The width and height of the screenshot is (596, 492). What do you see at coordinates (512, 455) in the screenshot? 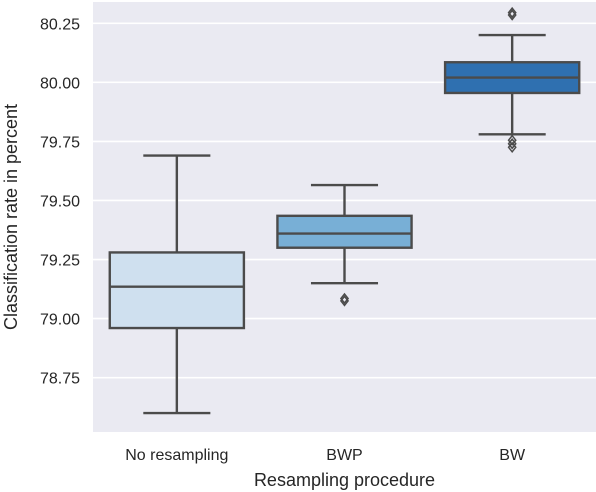
I see `x-tick-label: BW` at bounding box center [512, 455].